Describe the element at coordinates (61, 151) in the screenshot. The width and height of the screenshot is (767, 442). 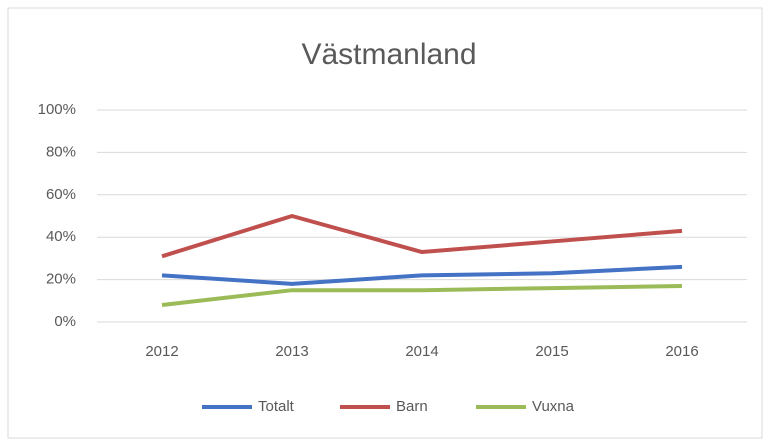
I see `y-tick-label: 80%` at that location.